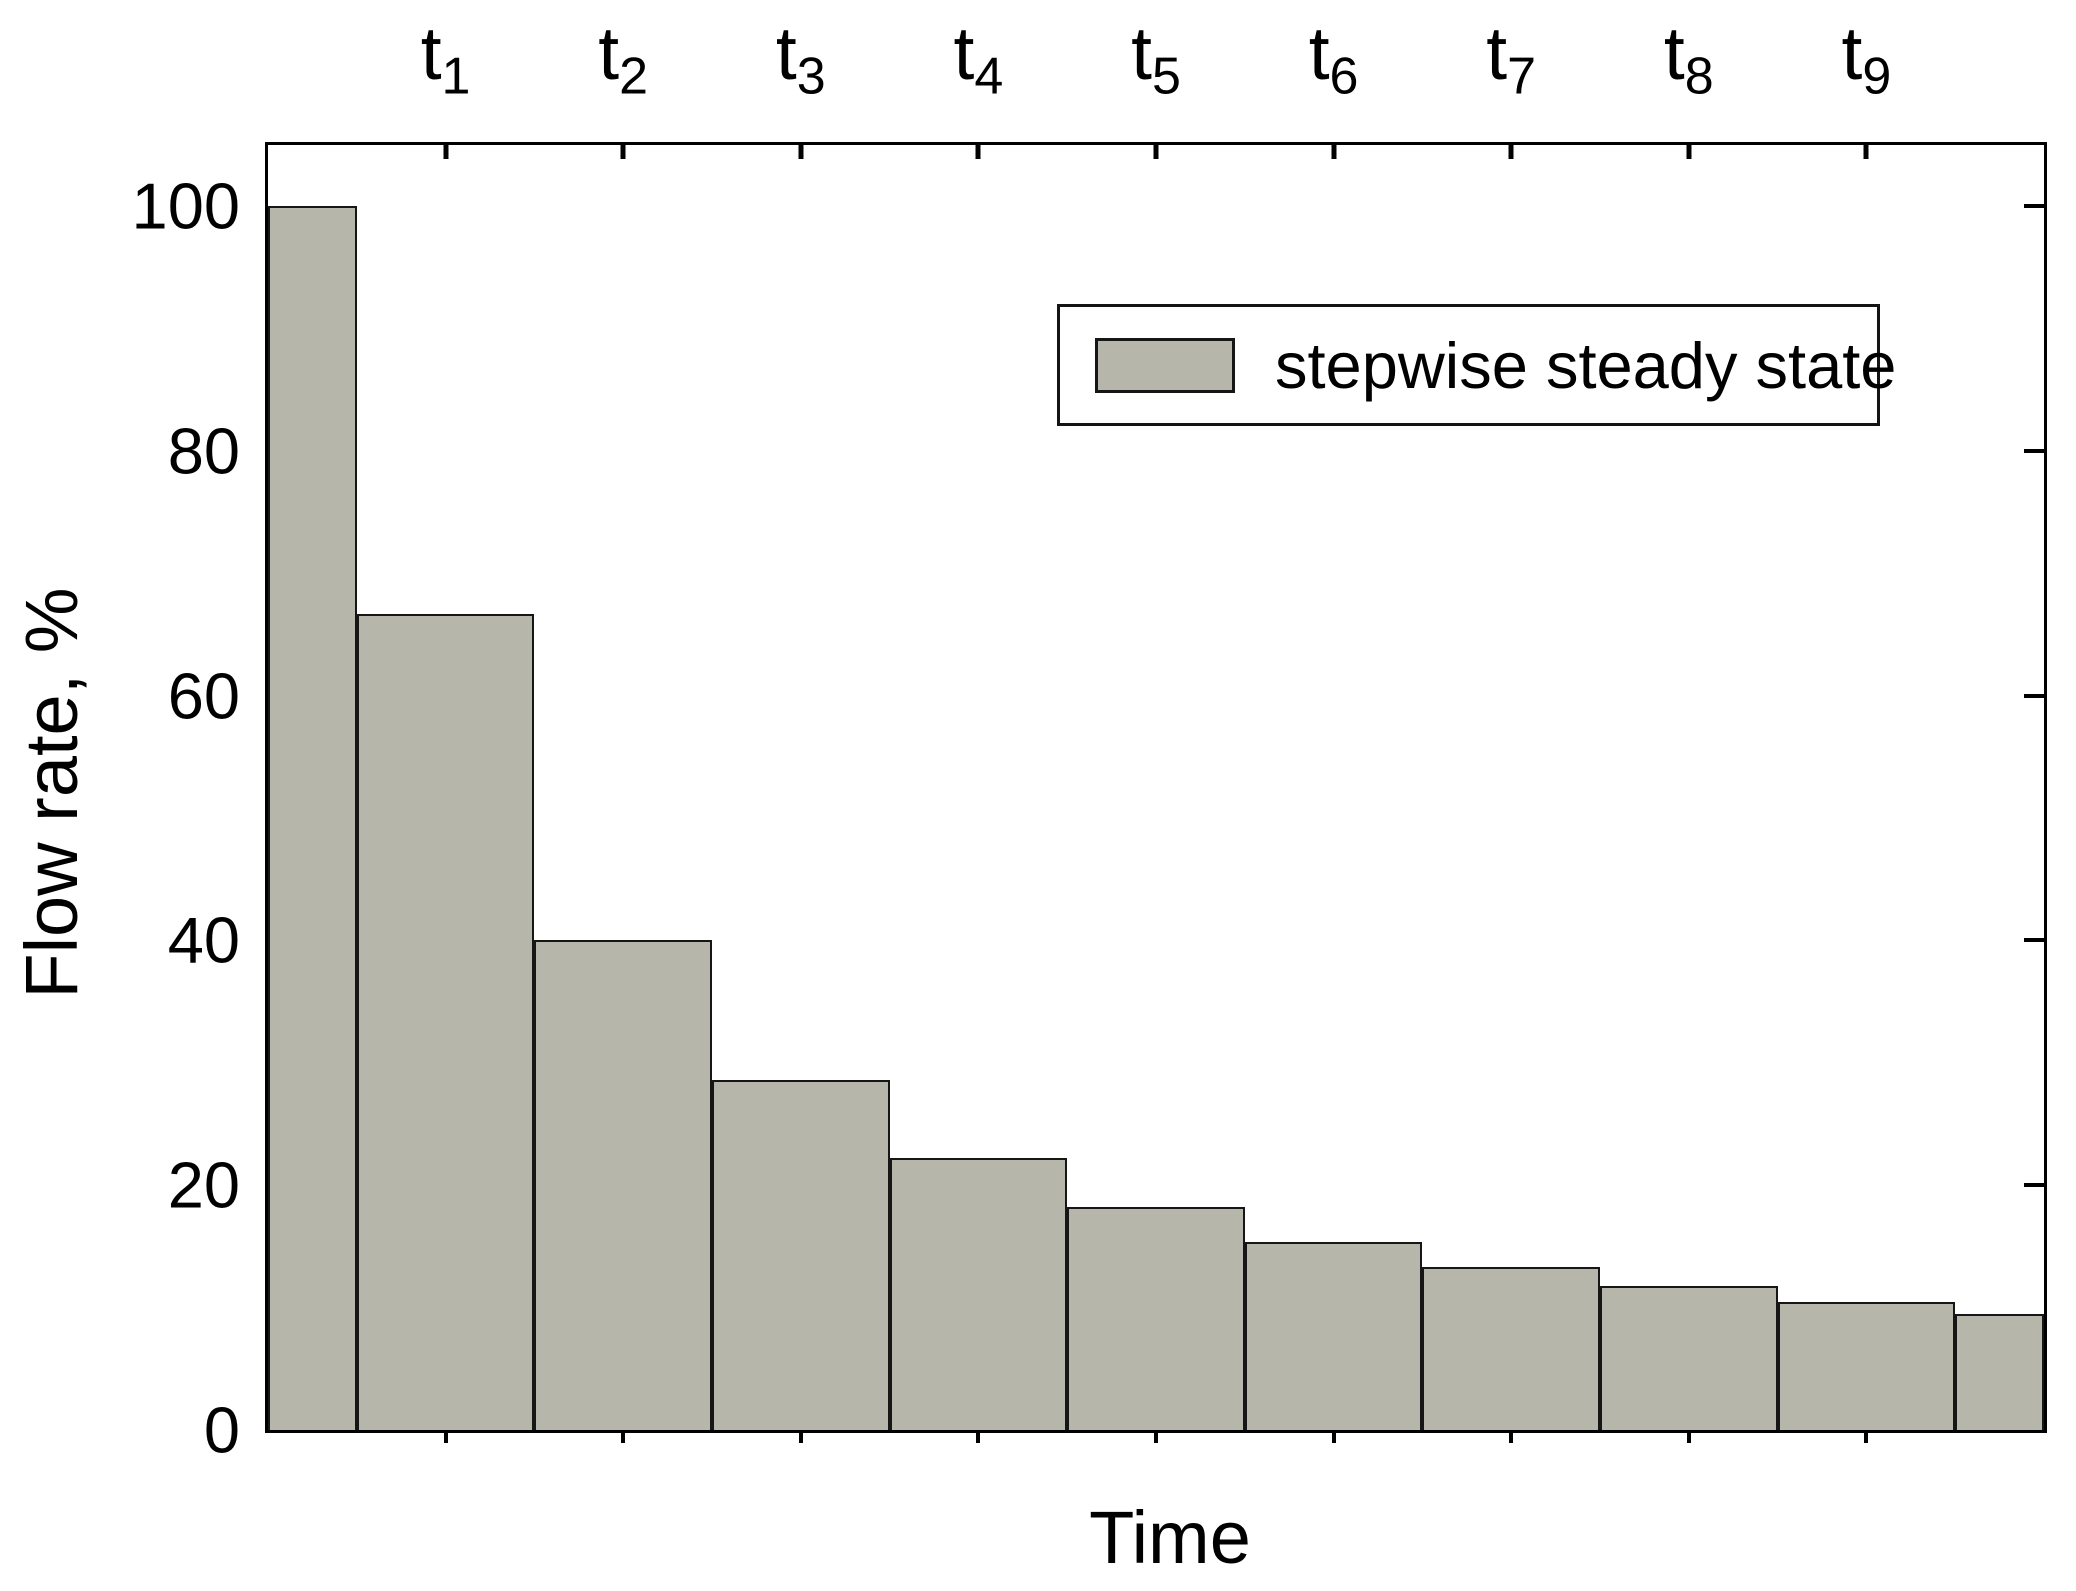  Describe the element at coordinates (623, 58) in the screenshot. I see `top-tick-label: t2` at that location.